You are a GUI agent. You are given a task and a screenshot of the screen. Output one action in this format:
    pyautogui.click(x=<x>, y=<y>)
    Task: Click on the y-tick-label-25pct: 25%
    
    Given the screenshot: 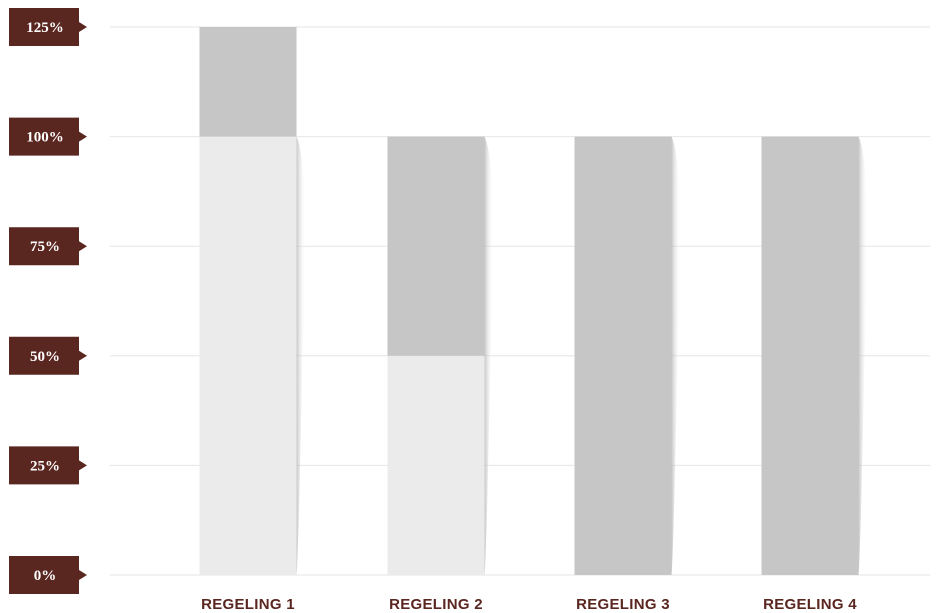 What is the action you would take?
    pyautogui.click(x=45, y=466)
    